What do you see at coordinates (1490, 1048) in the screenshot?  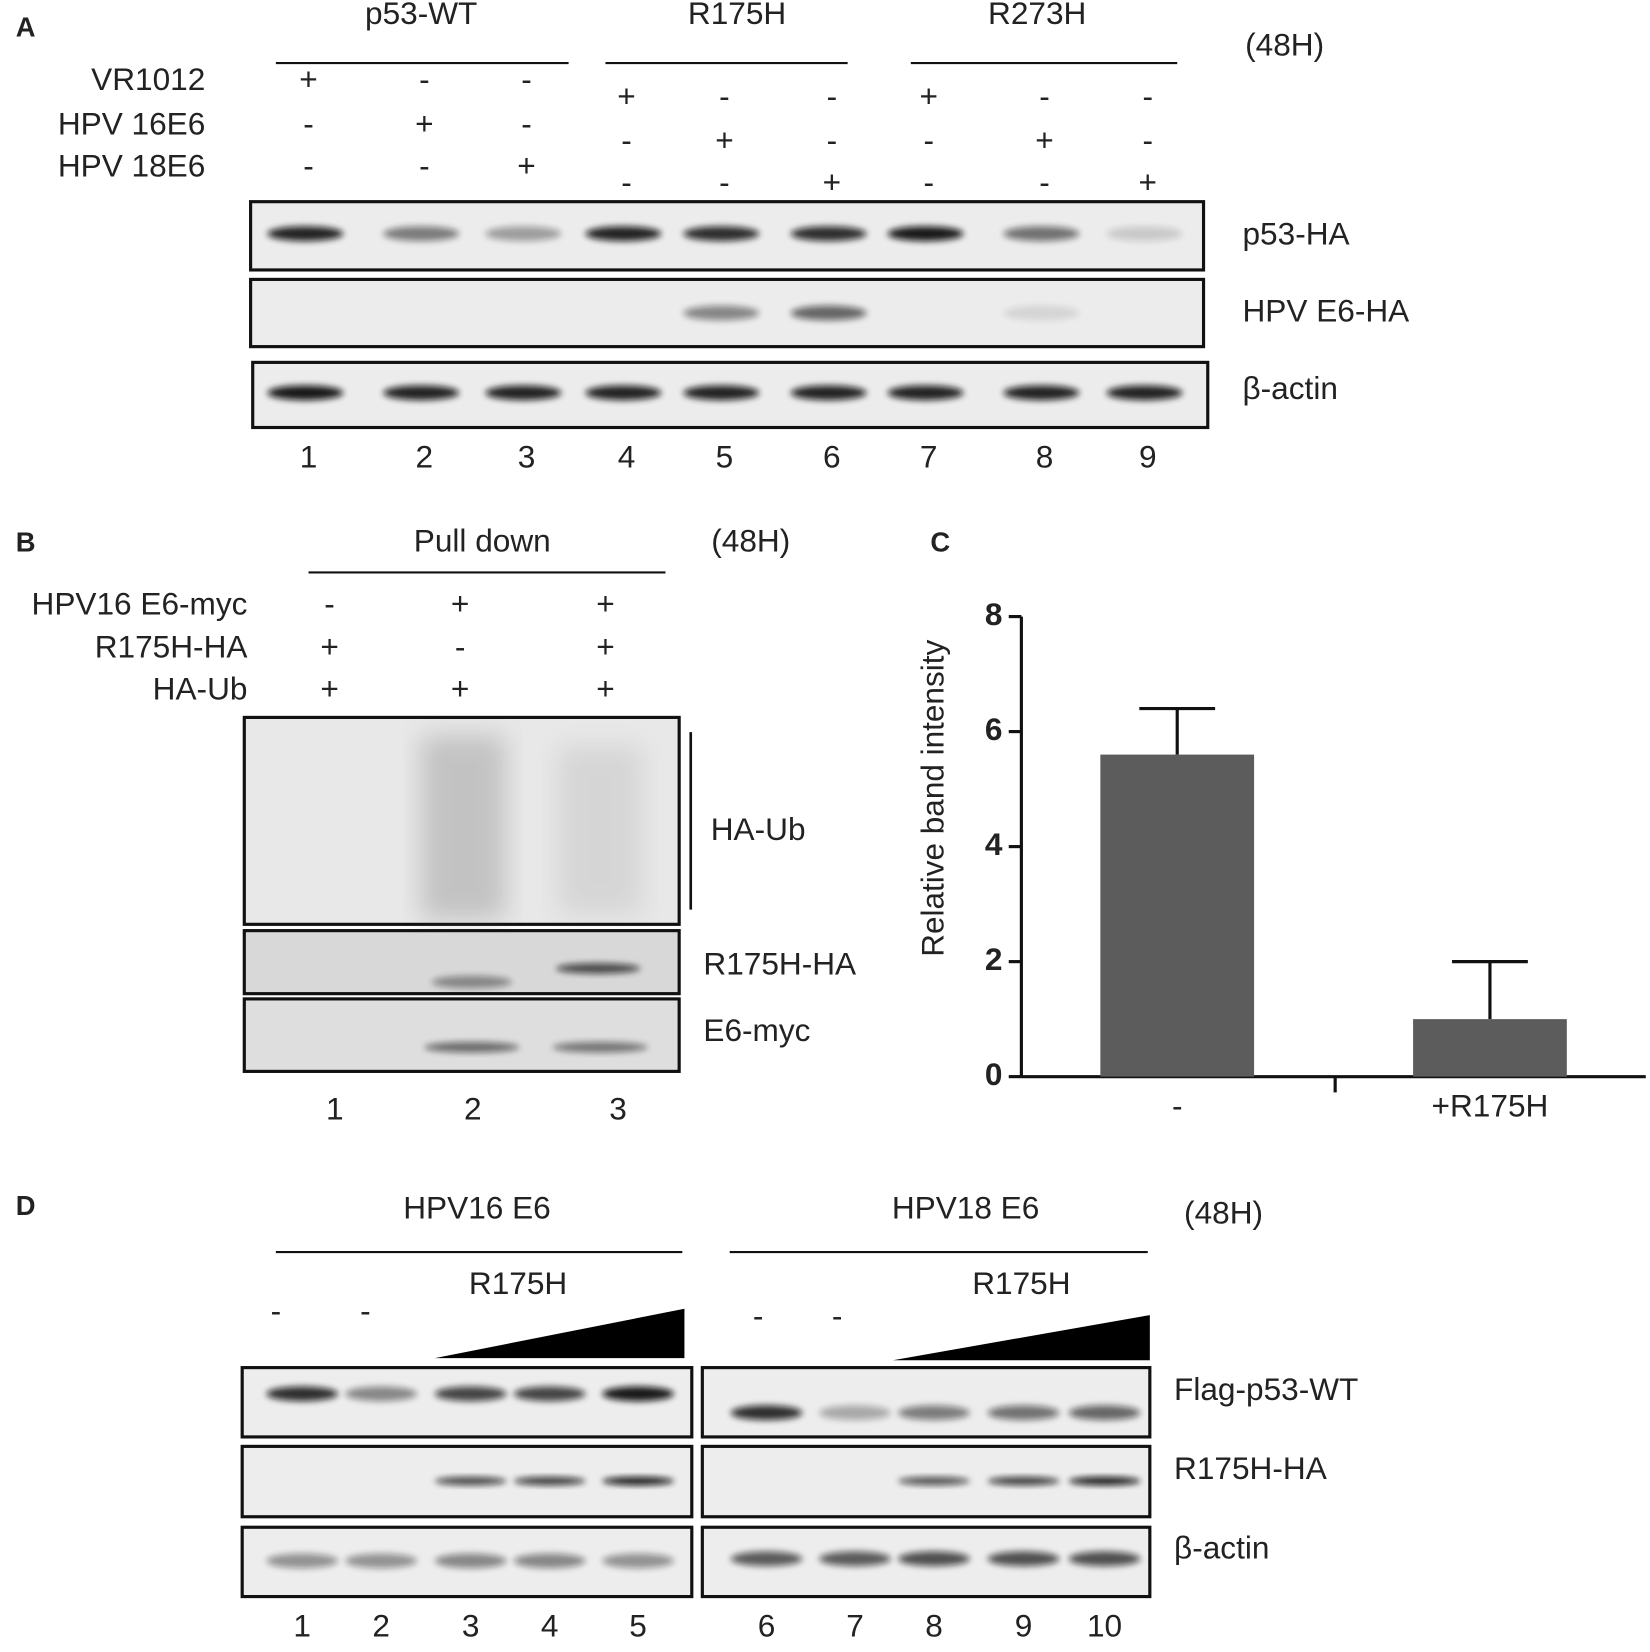 I see `bar` at bounding box center [1490, 1048].